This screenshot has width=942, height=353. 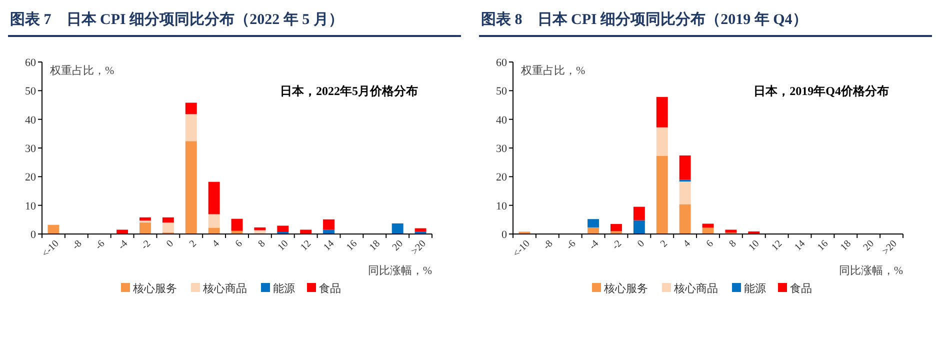 I want to click on chart-title: 图表 8 日本 CPI 细分项同比分布（2019 年 Q4）, so click(x=644, y=19).